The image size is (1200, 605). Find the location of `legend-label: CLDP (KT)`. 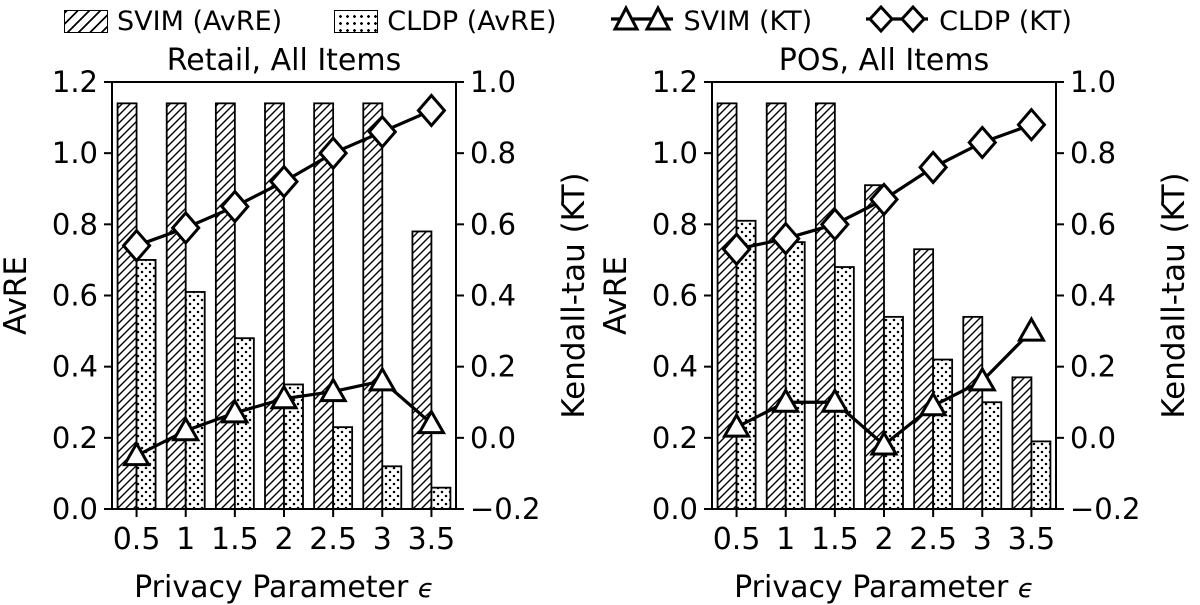

legend-label: CLDP (KT) is located at coordinates (1005, 21).